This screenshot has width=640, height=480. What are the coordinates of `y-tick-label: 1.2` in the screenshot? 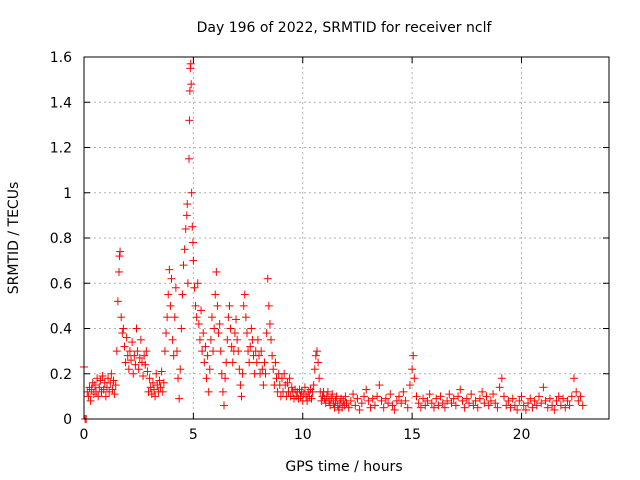 It's located at (61, 149).